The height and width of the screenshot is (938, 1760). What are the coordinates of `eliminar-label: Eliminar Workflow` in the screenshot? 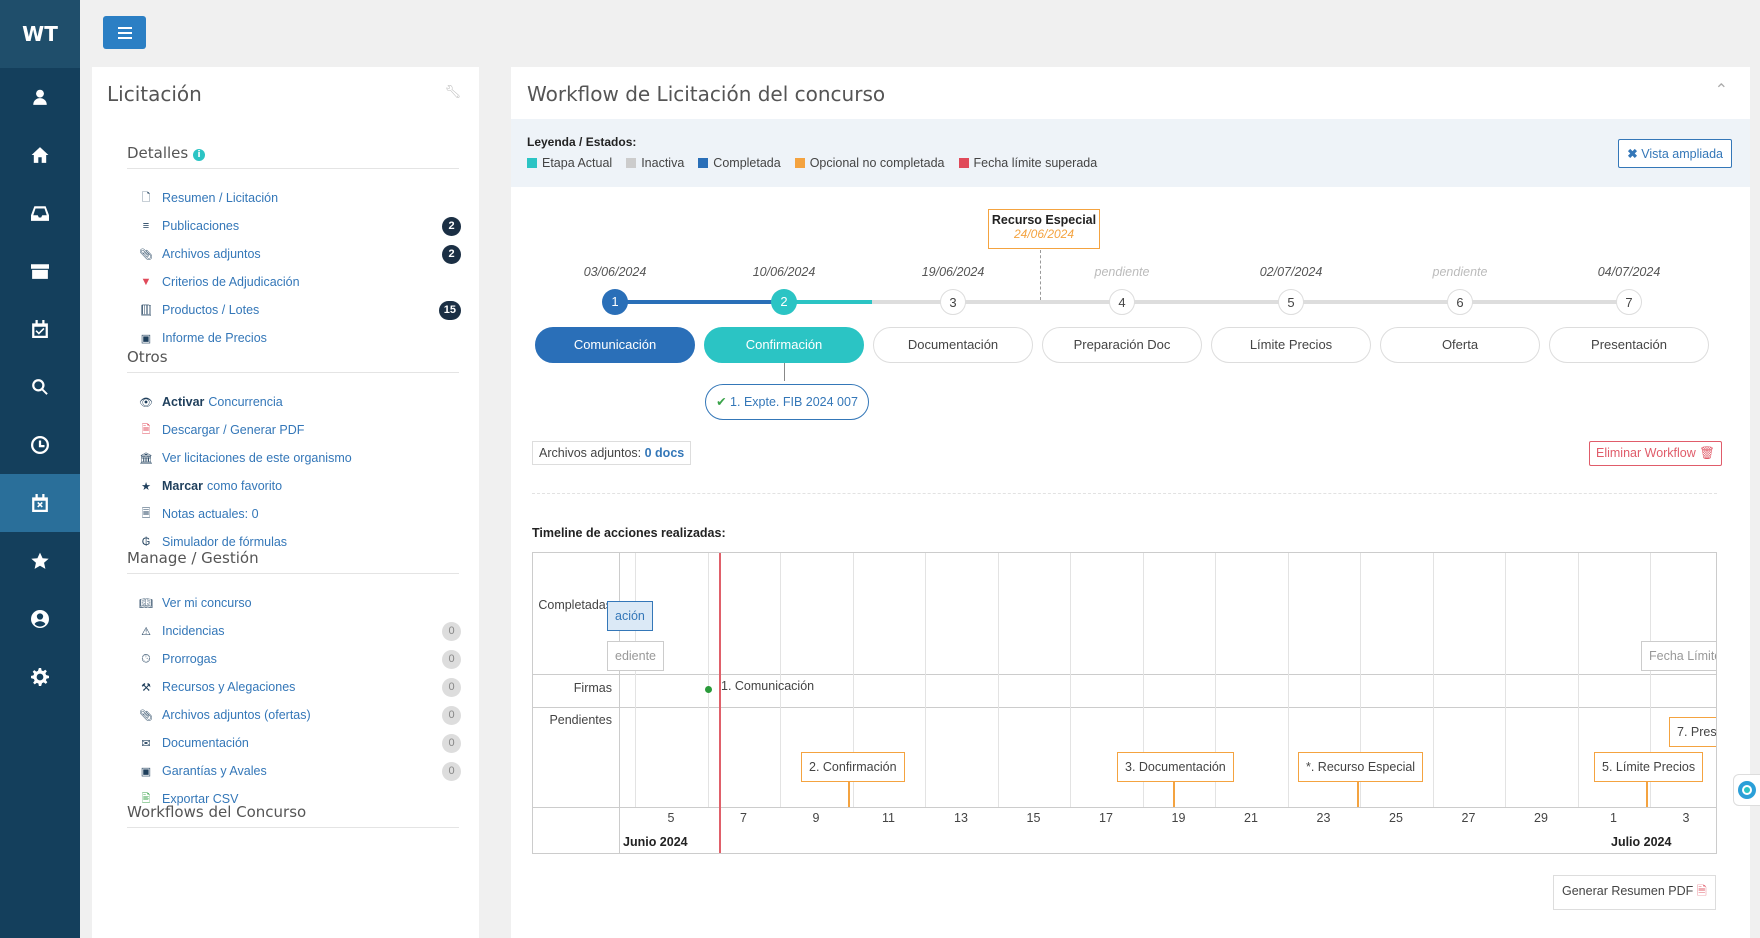 It's located at (1646, 453).